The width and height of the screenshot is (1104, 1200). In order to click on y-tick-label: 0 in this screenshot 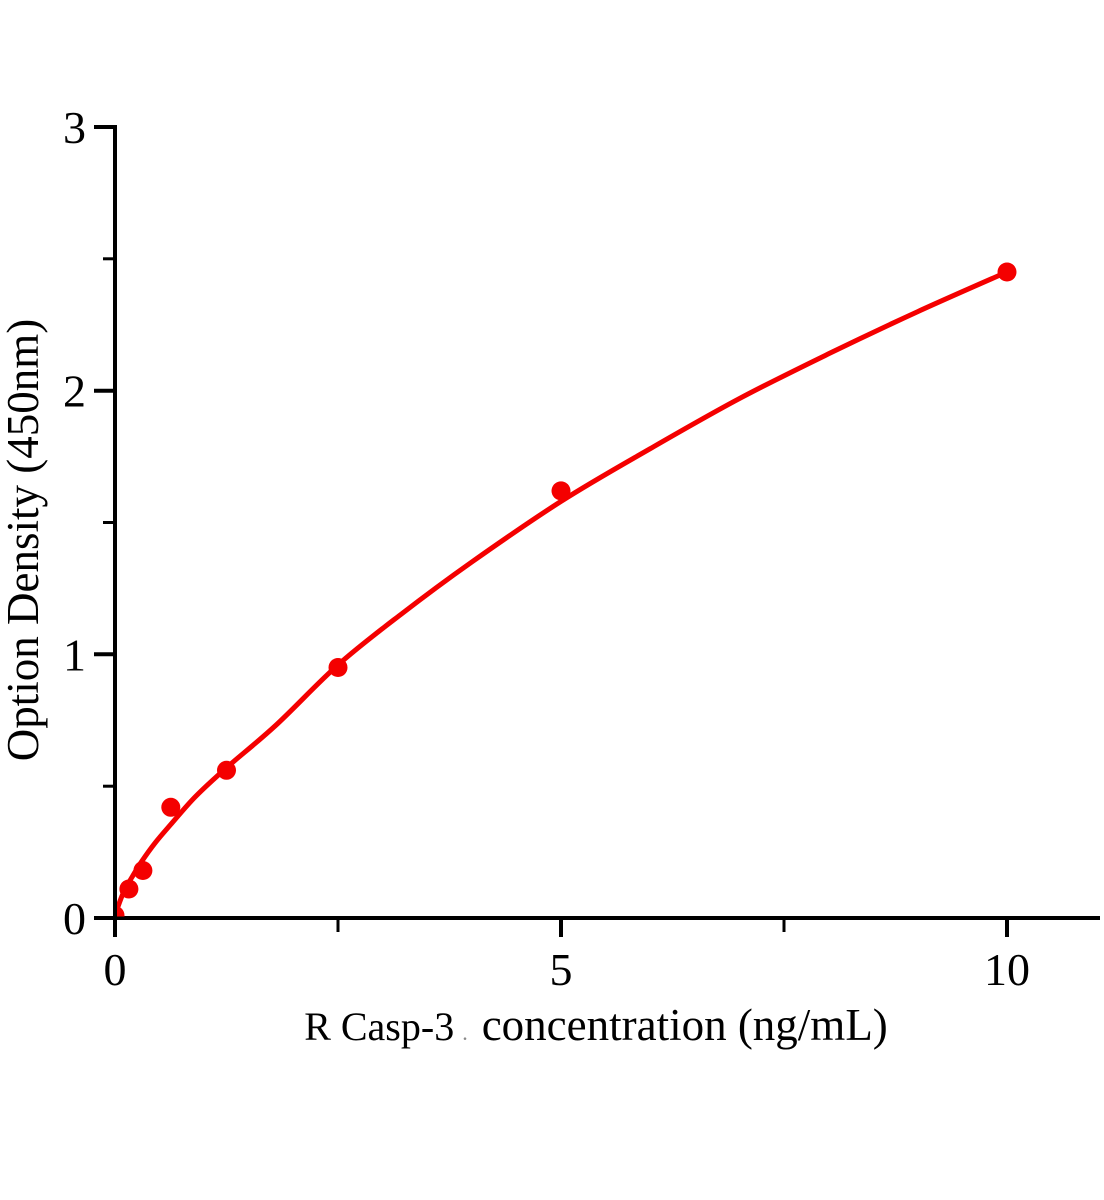, I will do `click(74, 918)`.